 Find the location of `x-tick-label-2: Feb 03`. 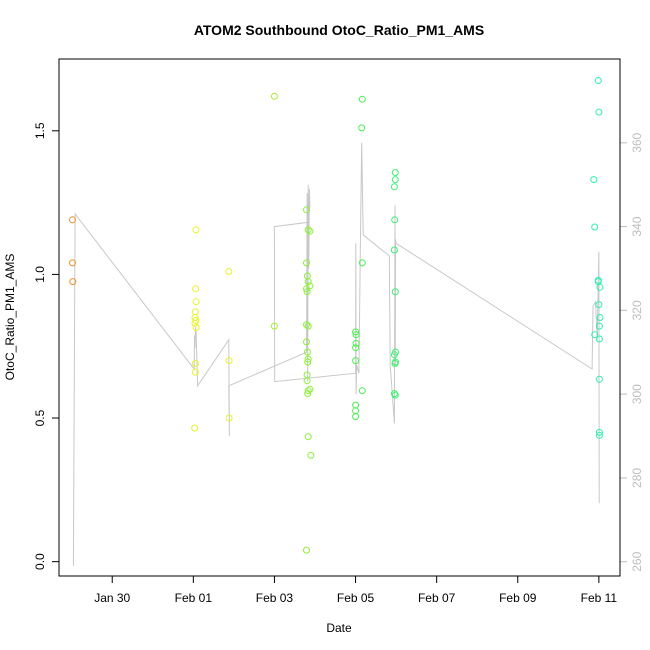

x-tick-label-2: Feb 03 is located at coordinates (275, 598).